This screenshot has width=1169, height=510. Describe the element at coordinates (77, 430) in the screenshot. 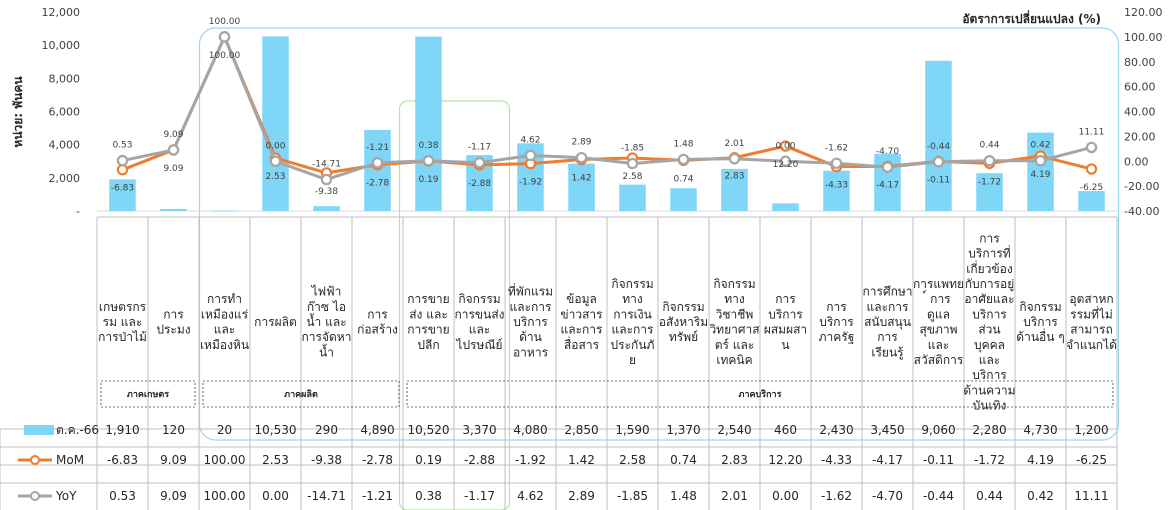

I see `legend-label: ต.ค.-66` at that location.